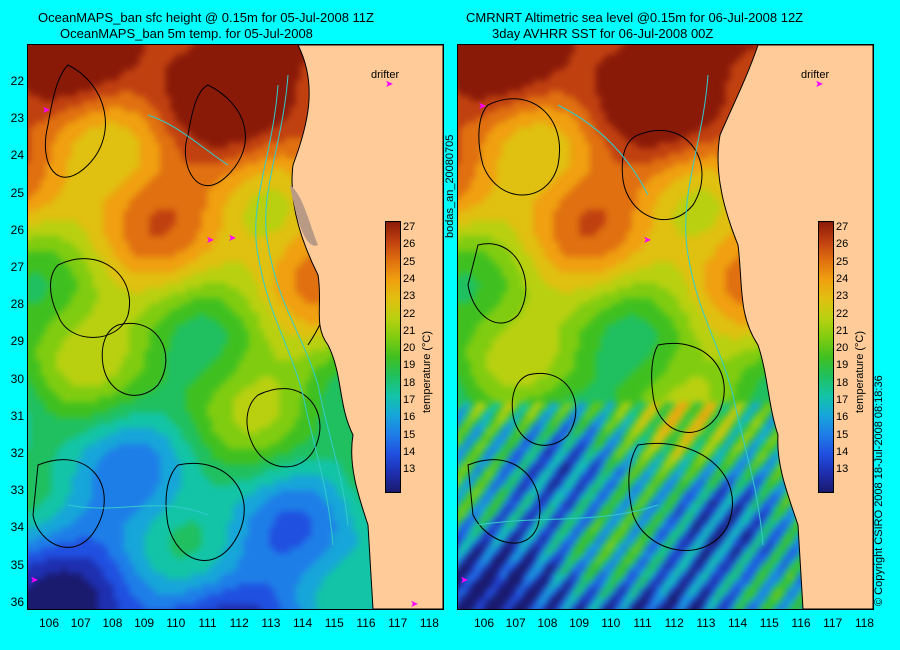 The image size is (900, 650). What do you see at coordinates (17, 601) in the screenshot?
I see `latitude-tick-label: 36` at bounding box center [17, 601].